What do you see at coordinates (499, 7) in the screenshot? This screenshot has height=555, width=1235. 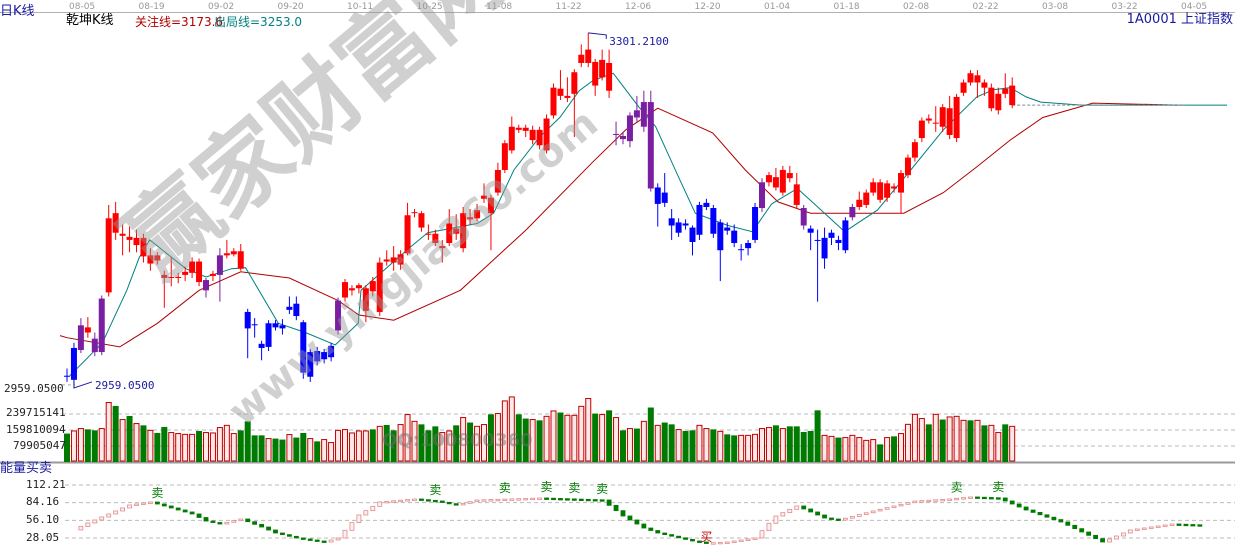 I see `date-tick-label: 11-08` at bounding box center [499, 7].